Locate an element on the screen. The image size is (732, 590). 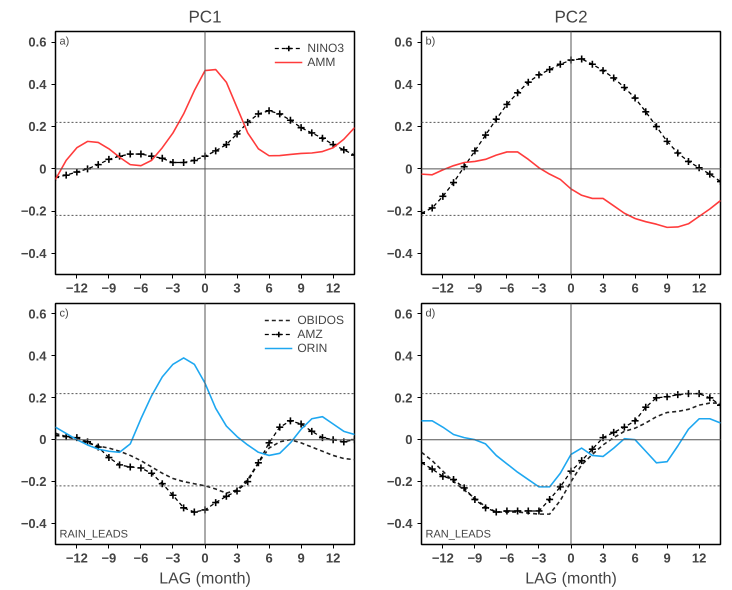
chart-title: PC2 is located at coordinates (571, 17).